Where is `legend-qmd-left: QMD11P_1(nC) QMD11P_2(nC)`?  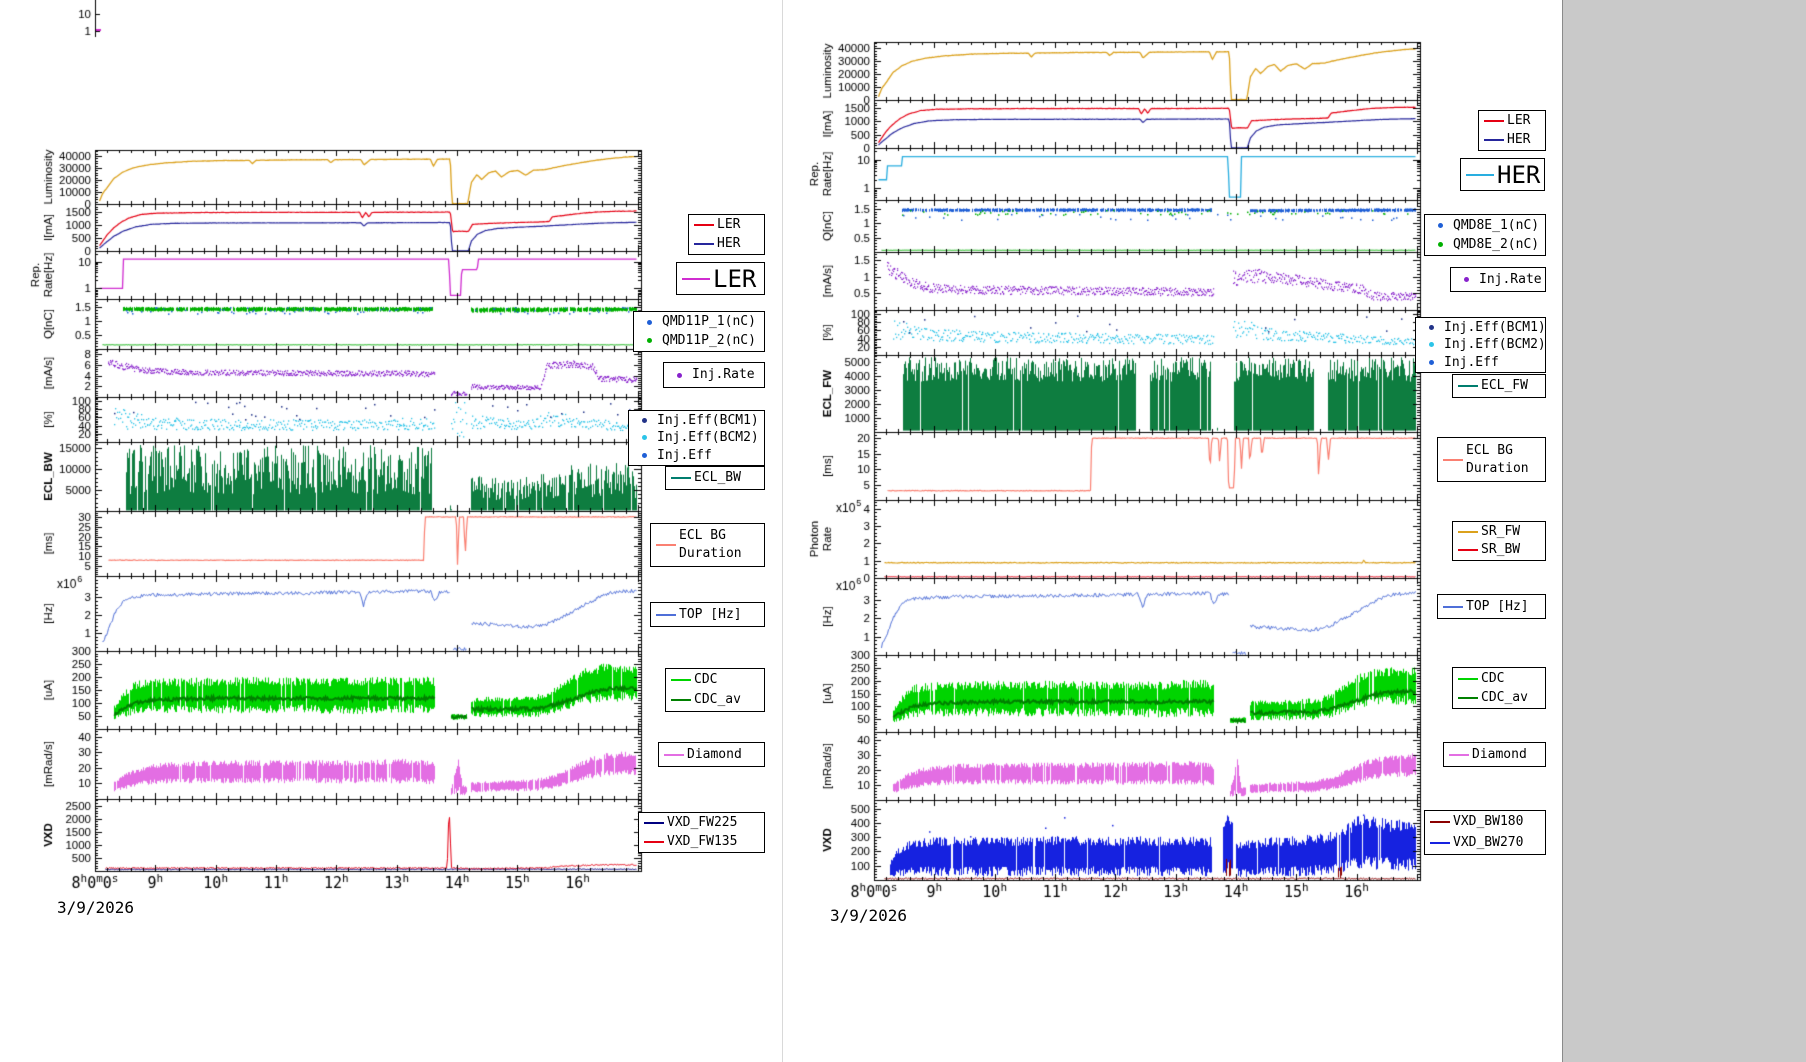
legend-qmd-left: QMD11P_1(nC) QMD11P_2(nC) is located at coordinates (699, 331).